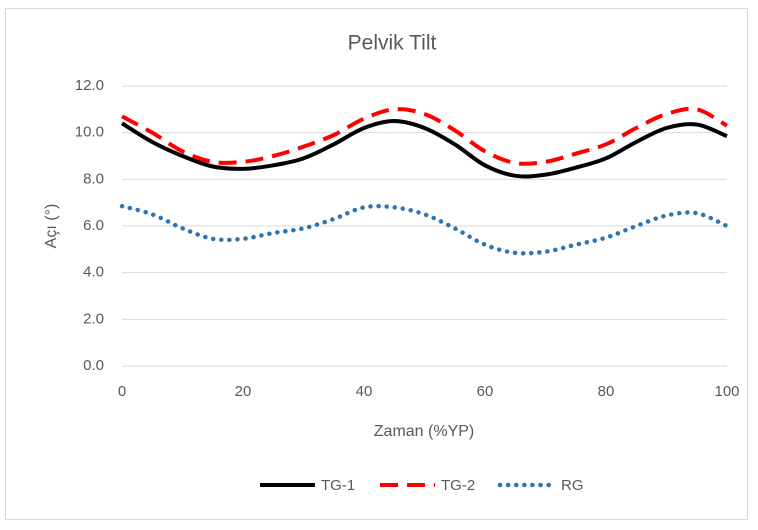 Image resolution: width=758 pixels, height=530 pixels. I want to click on y-tick-label: 0.0, so click(93, 365).